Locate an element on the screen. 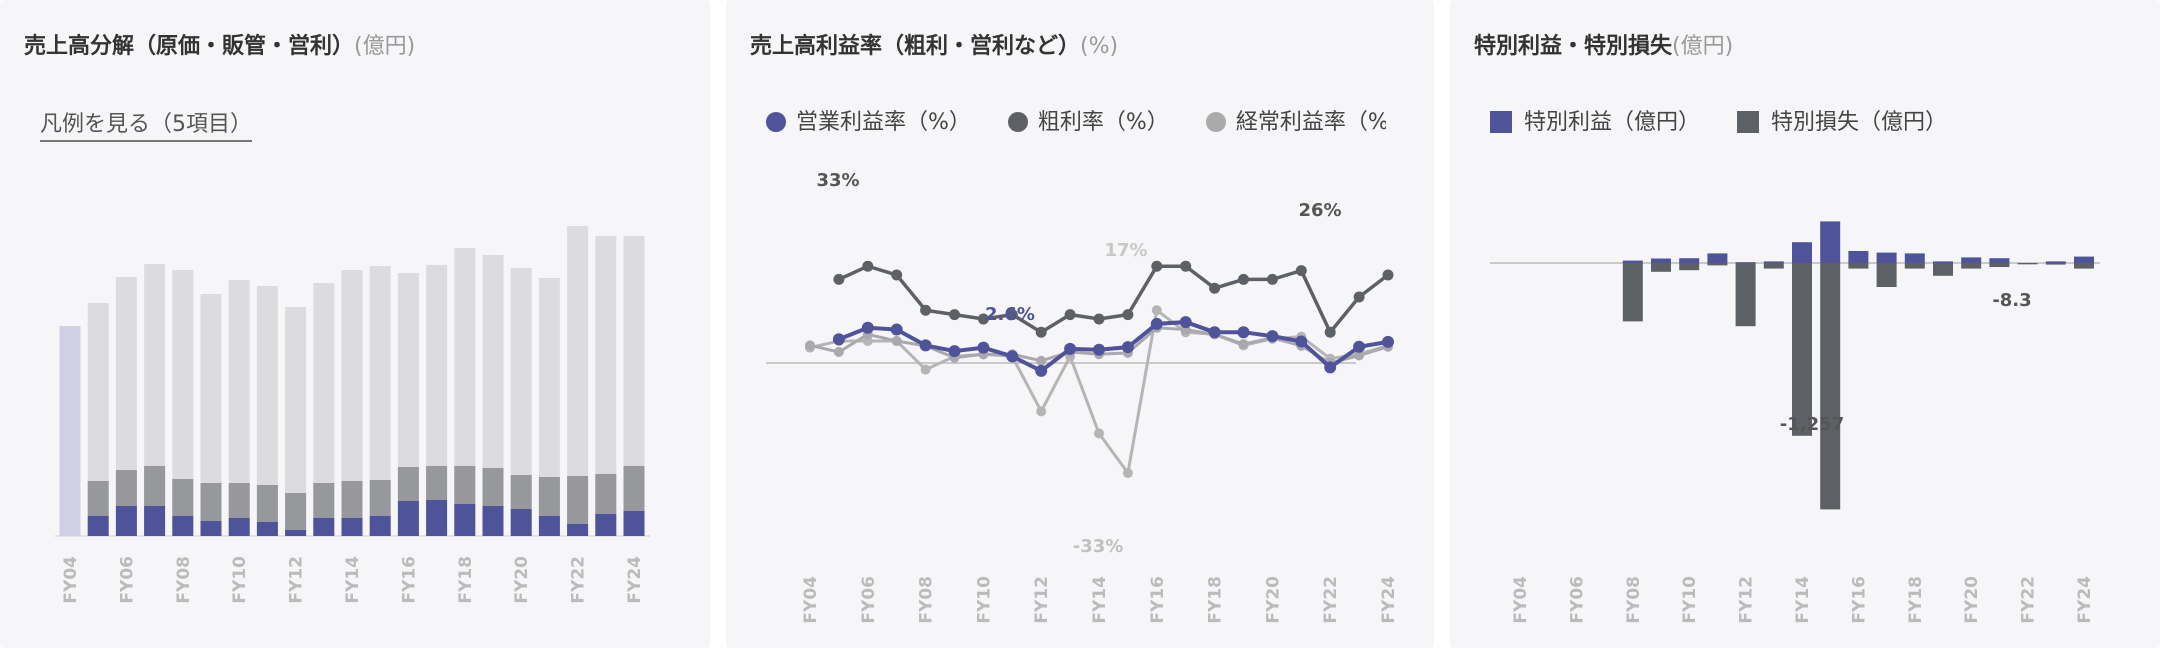 The height and width of the screenshot is (648, 2160). x-tick-label: FY06 is located at coordinates (127, 580).